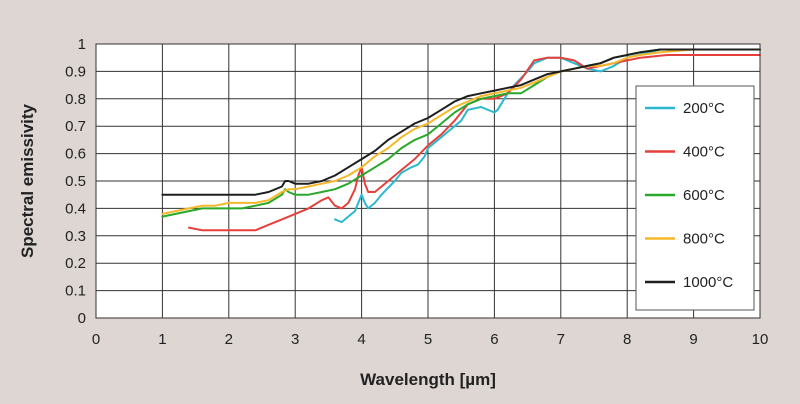 The height and width of the screenshot is (404, 800). Describe the element at coordinates (75, 263) in the screenshot. I see `y-tick-label: 0.2` at that location.